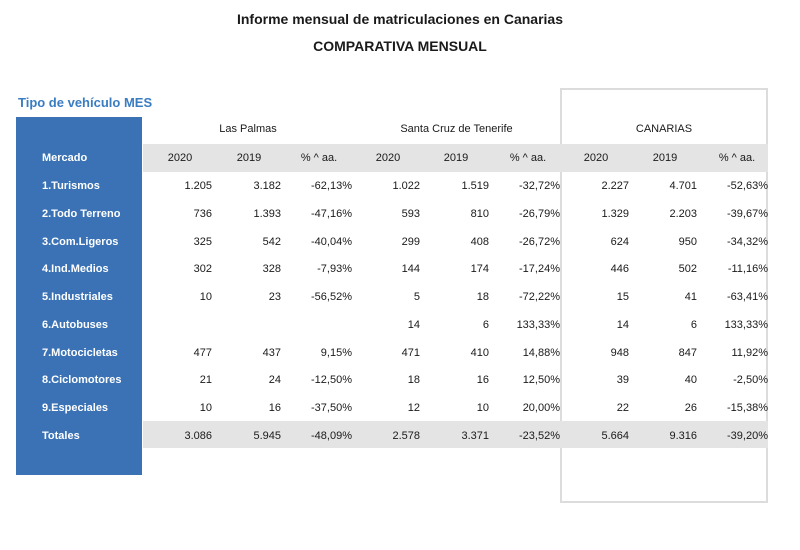 This screenshot has height=550, width=800. Describe the element at coordinates (274, 297) in the screenshot. I see `table-cell: 23` at that location.